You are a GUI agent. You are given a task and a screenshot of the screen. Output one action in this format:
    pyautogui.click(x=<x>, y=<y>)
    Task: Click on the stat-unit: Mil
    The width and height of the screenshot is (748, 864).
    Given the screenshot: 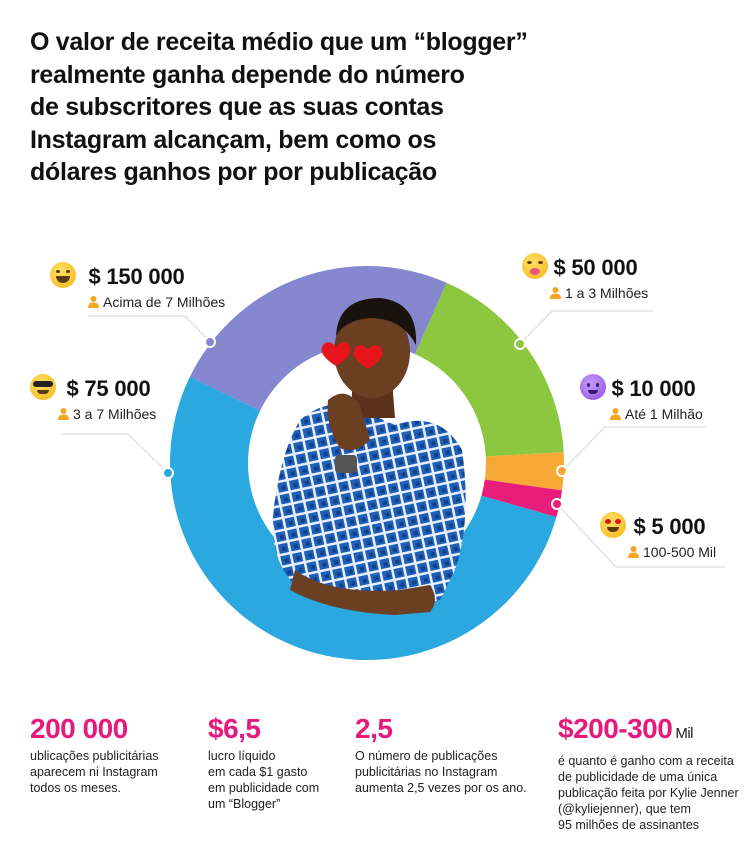 What is the action you would take?
    pyautogui.click(x=684, y=733)
    